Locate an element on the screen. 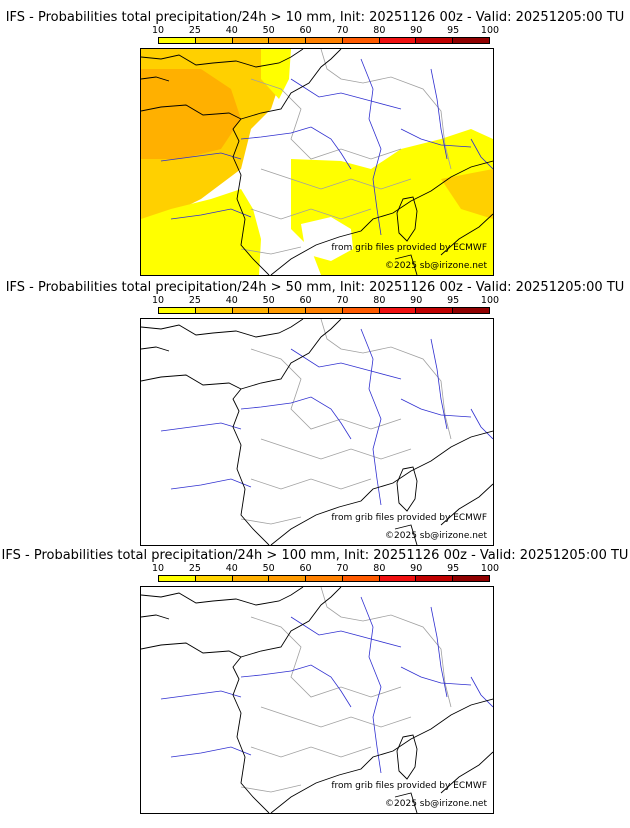  colorbar-tick-label: 25 is located at coordinates (194, 300).